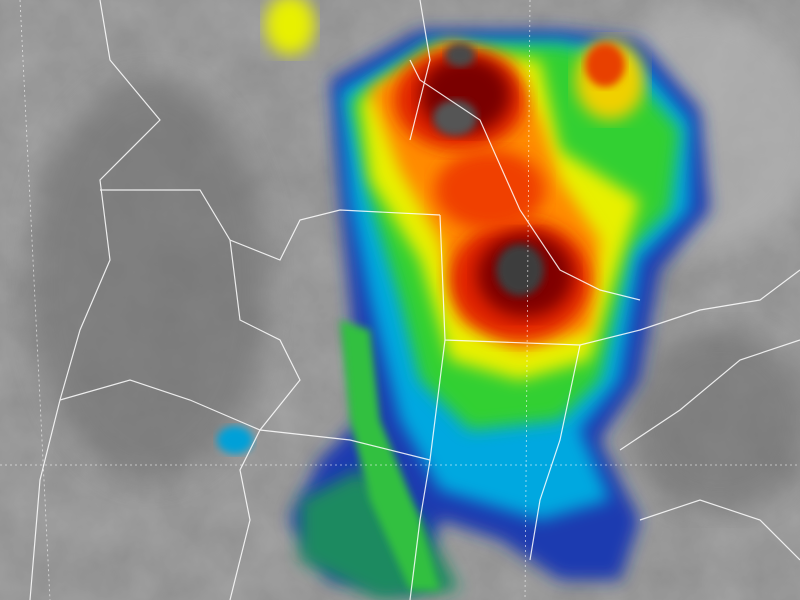 Image resolution: width=800 pixels, height=600 pixels. What do you see at coordinates (520, 270) in the screenshot?
I see `cold-top-south` at bounding box center [520, 270].